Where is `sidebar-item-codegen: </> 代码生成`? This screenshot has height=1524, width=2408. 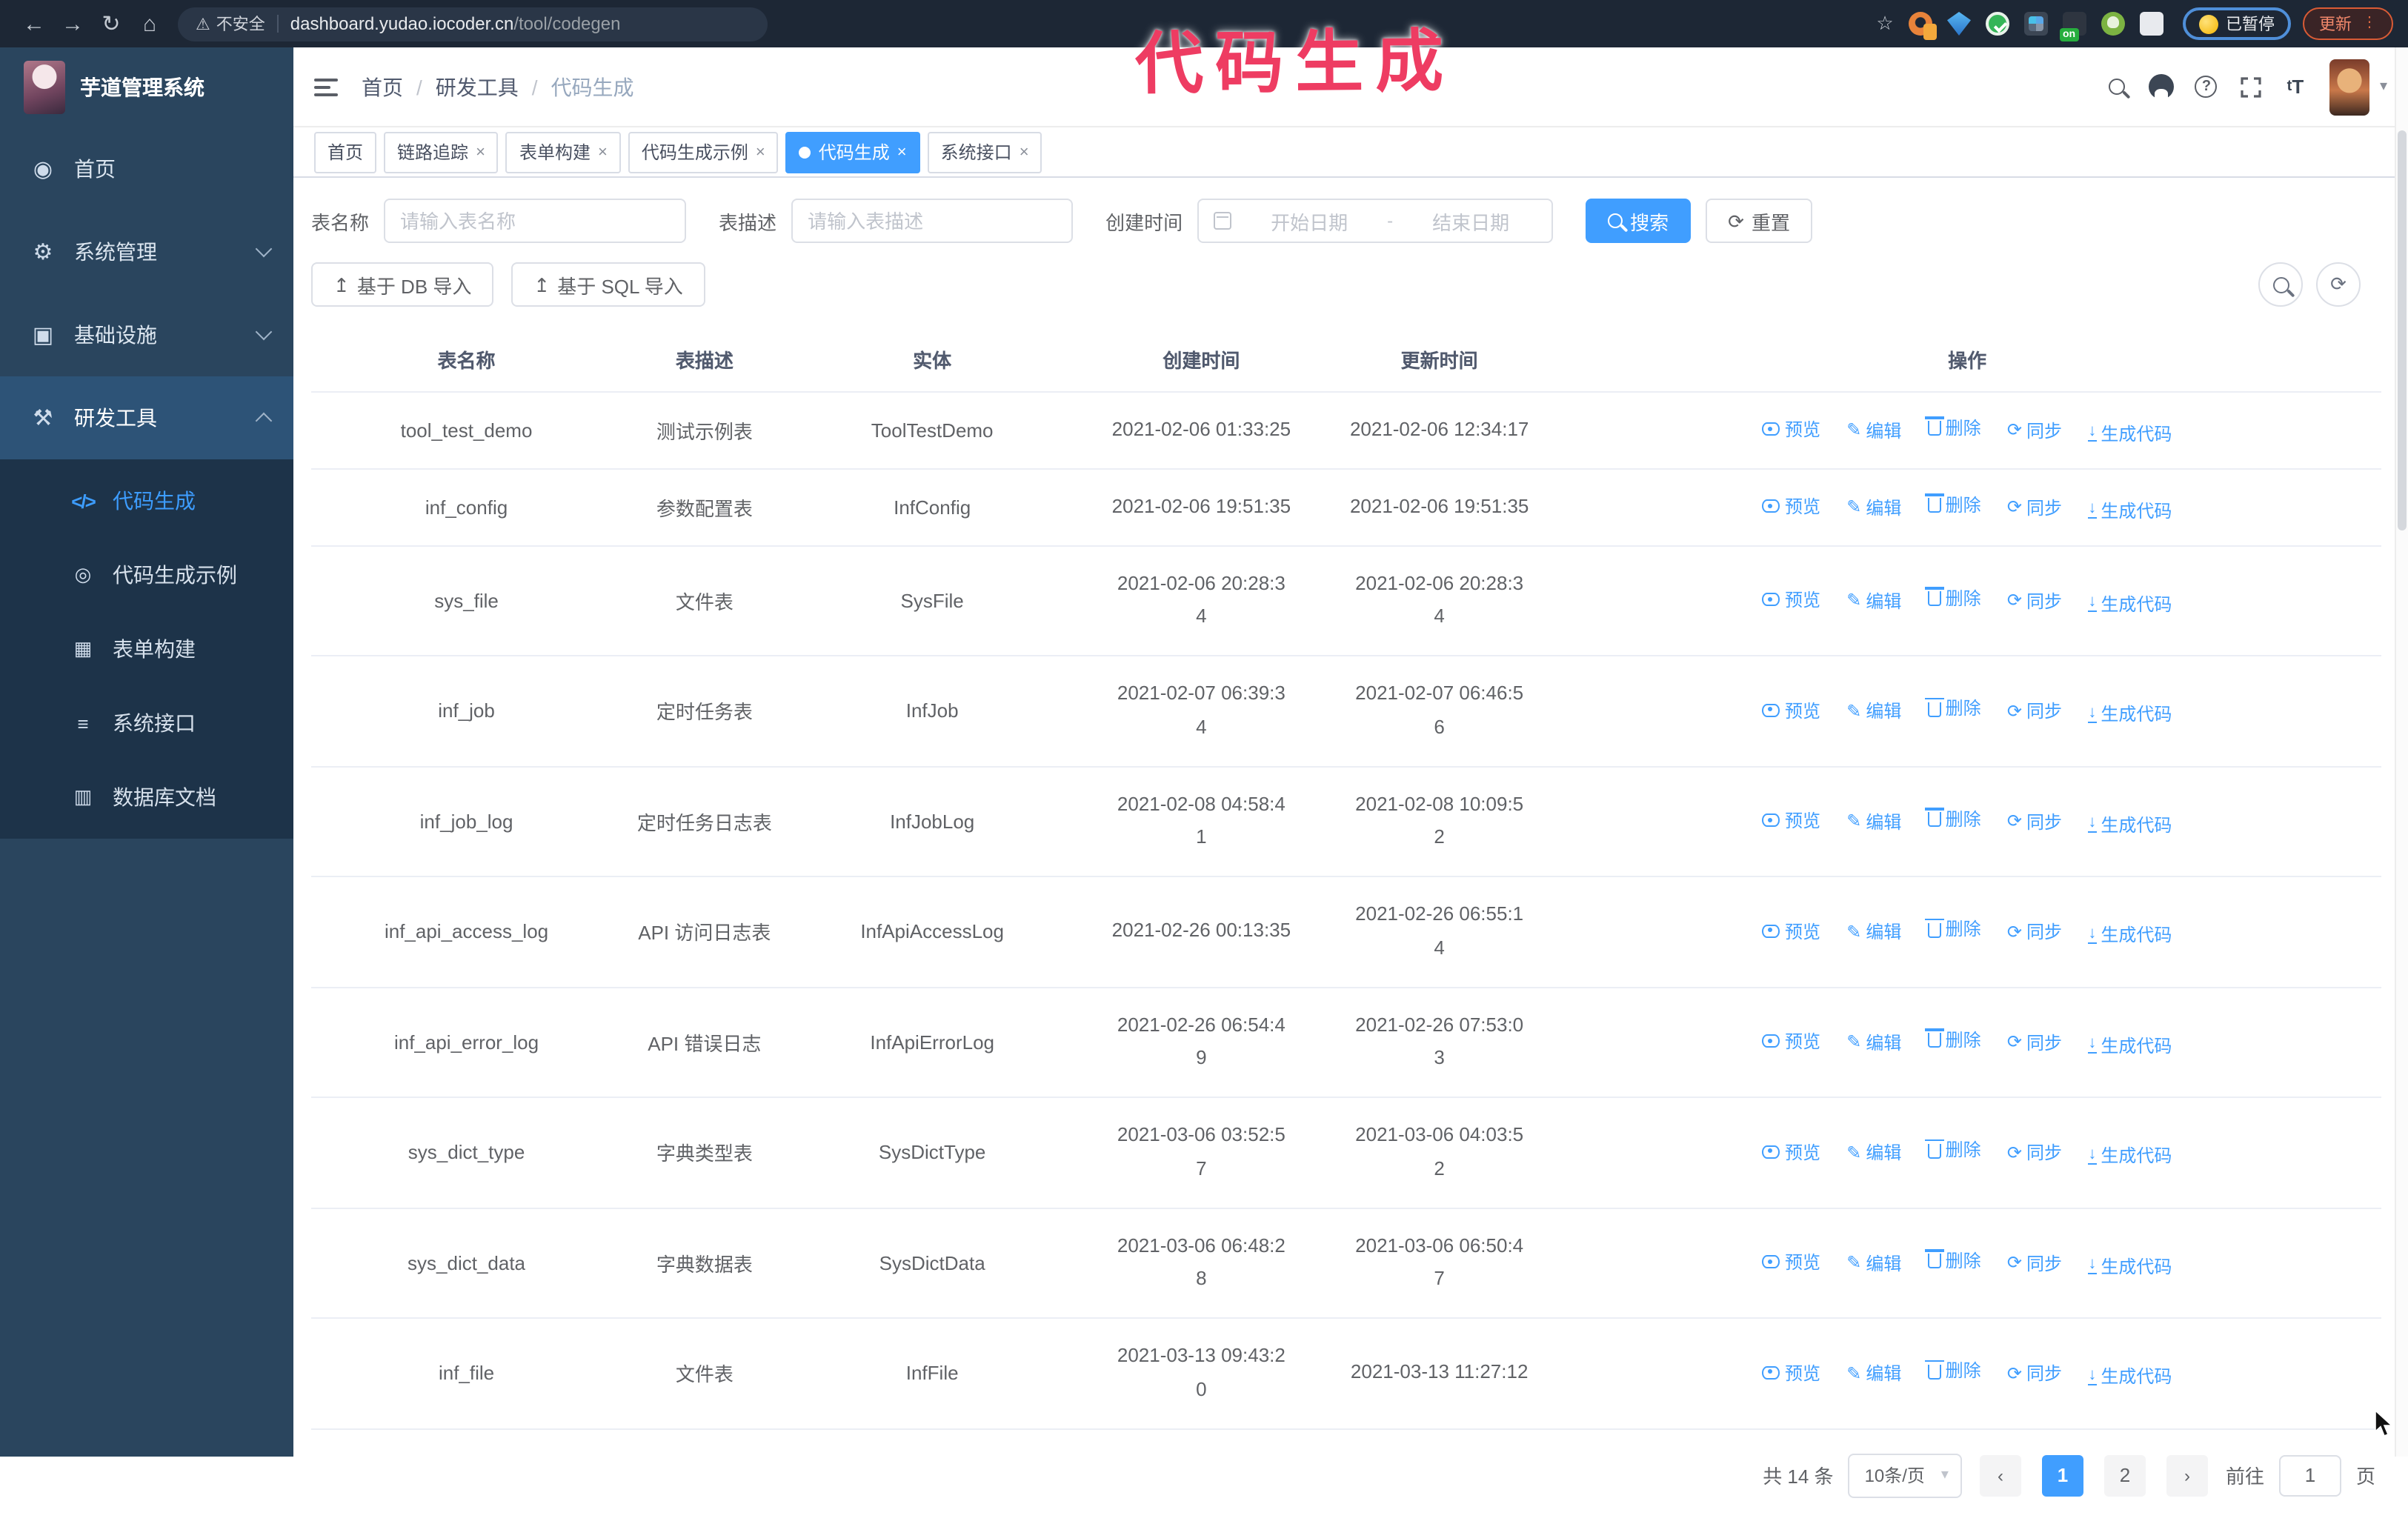
sidebar-item-codegen: </> 代码生成 is located at coordinates (146, 501).